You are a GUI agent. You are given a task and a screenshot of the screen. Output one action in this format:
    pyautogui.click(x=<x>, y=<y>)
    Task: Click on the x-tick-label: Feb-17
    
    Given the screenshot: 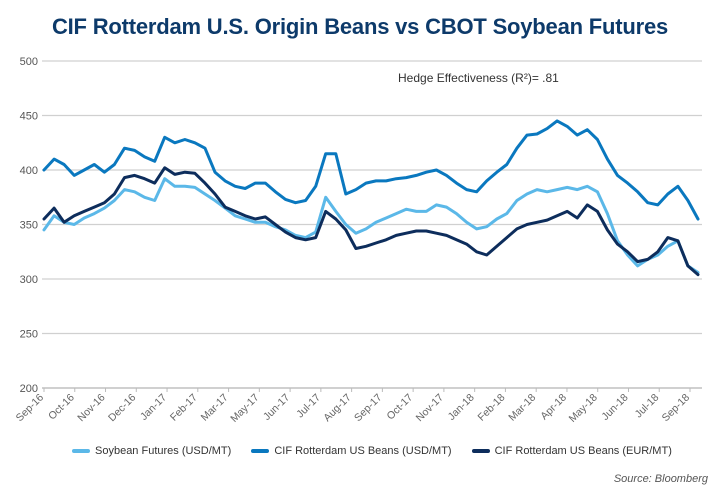 What is the action you would take?
    pyautogui.click(x=184, y=408)
    